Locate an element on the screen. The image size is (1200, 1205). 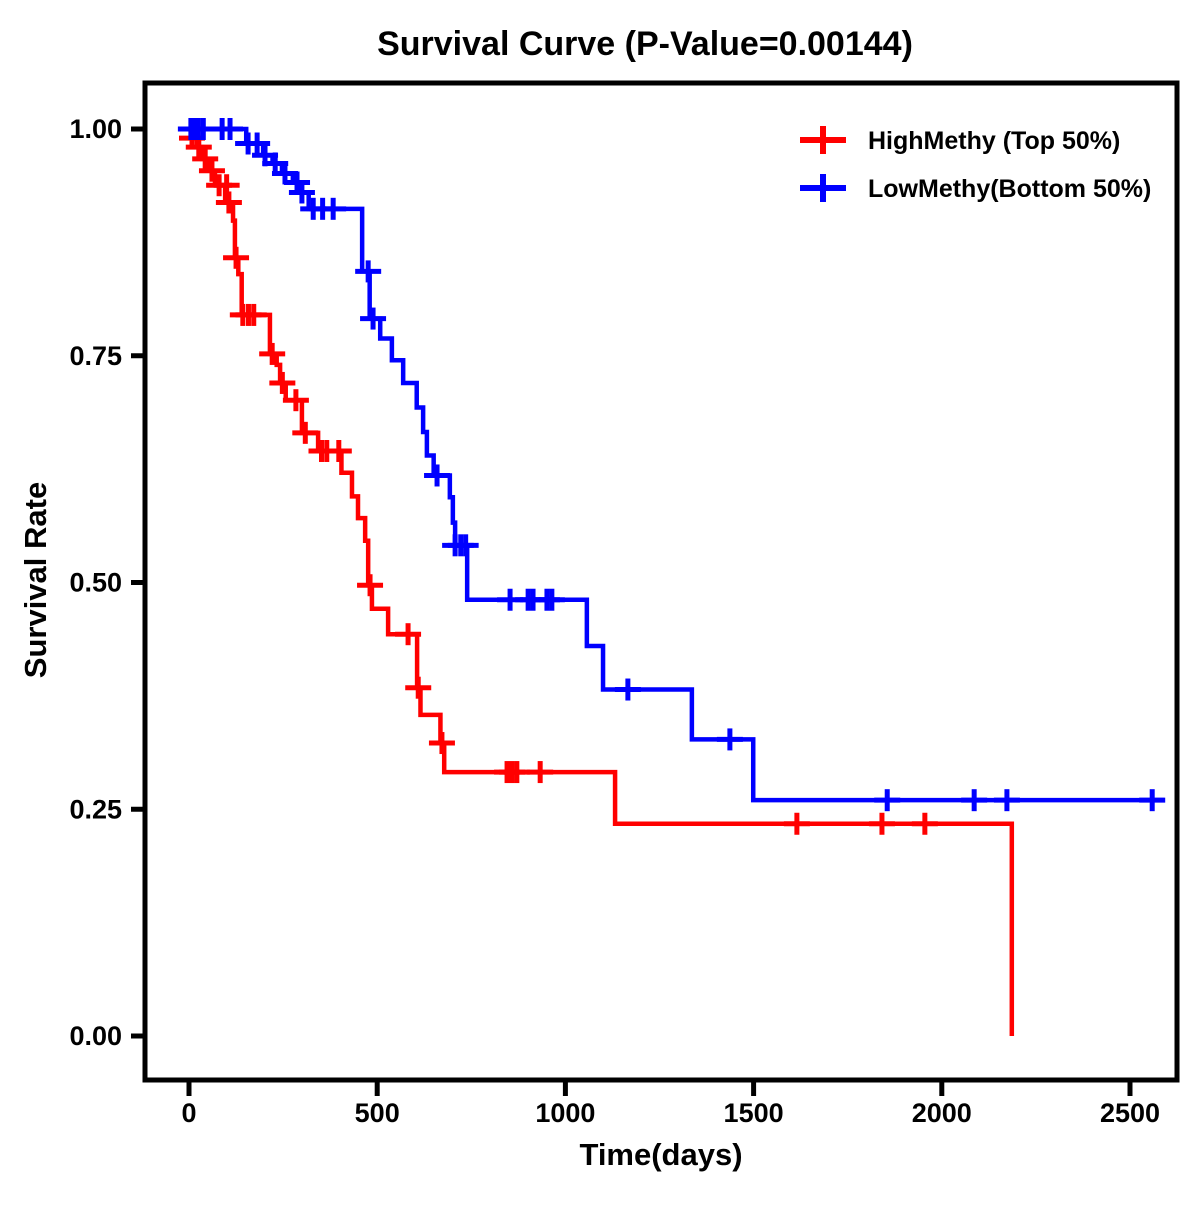
y-axis-label: Survival Rate is located at coordinates (35, 580).